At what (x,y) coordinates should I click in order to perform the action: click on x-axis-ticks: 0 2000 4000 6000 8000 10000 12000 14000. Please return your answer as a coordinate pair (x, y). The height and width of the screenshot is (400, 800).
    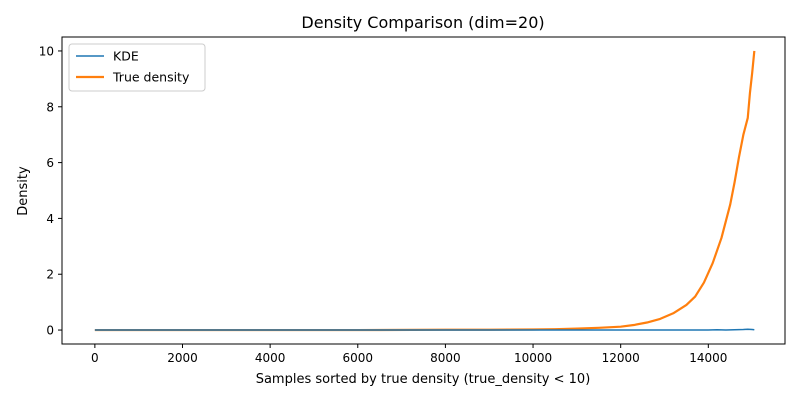
    Looking at the image, I should click on (409, 354).